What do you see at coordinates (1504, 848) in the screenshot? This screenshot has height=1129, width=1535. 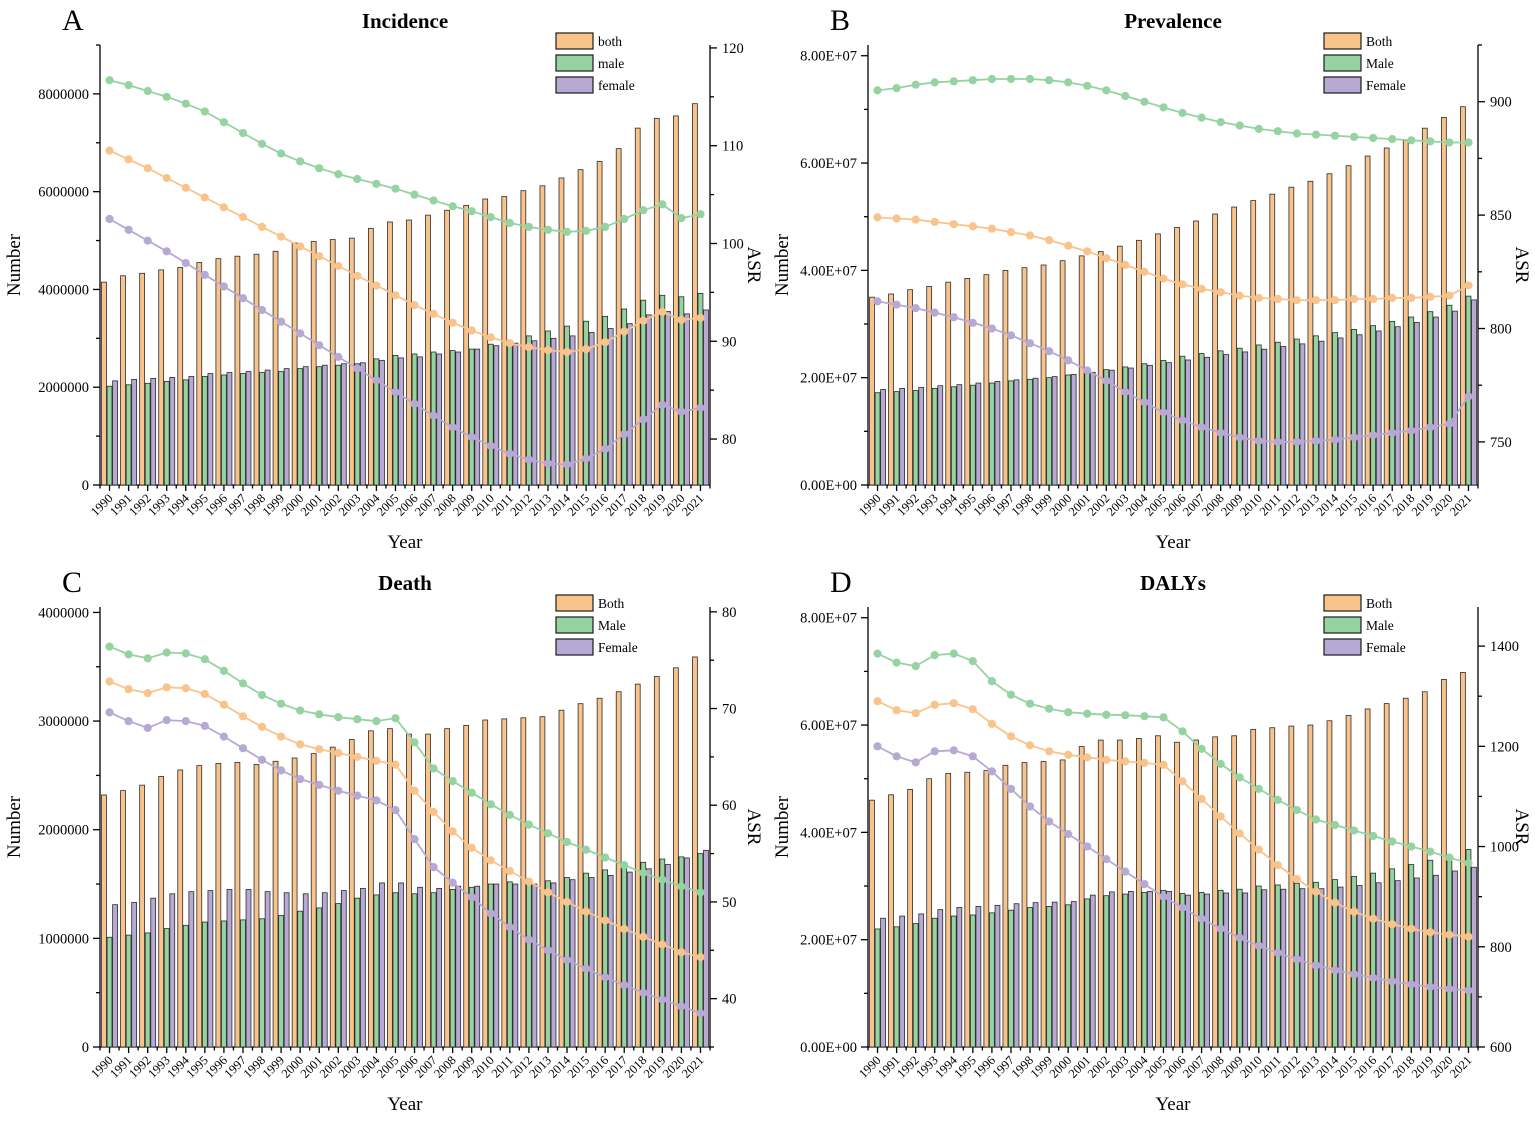 I see `right-tick-label: 1000` at bounding box center [1504, 848].